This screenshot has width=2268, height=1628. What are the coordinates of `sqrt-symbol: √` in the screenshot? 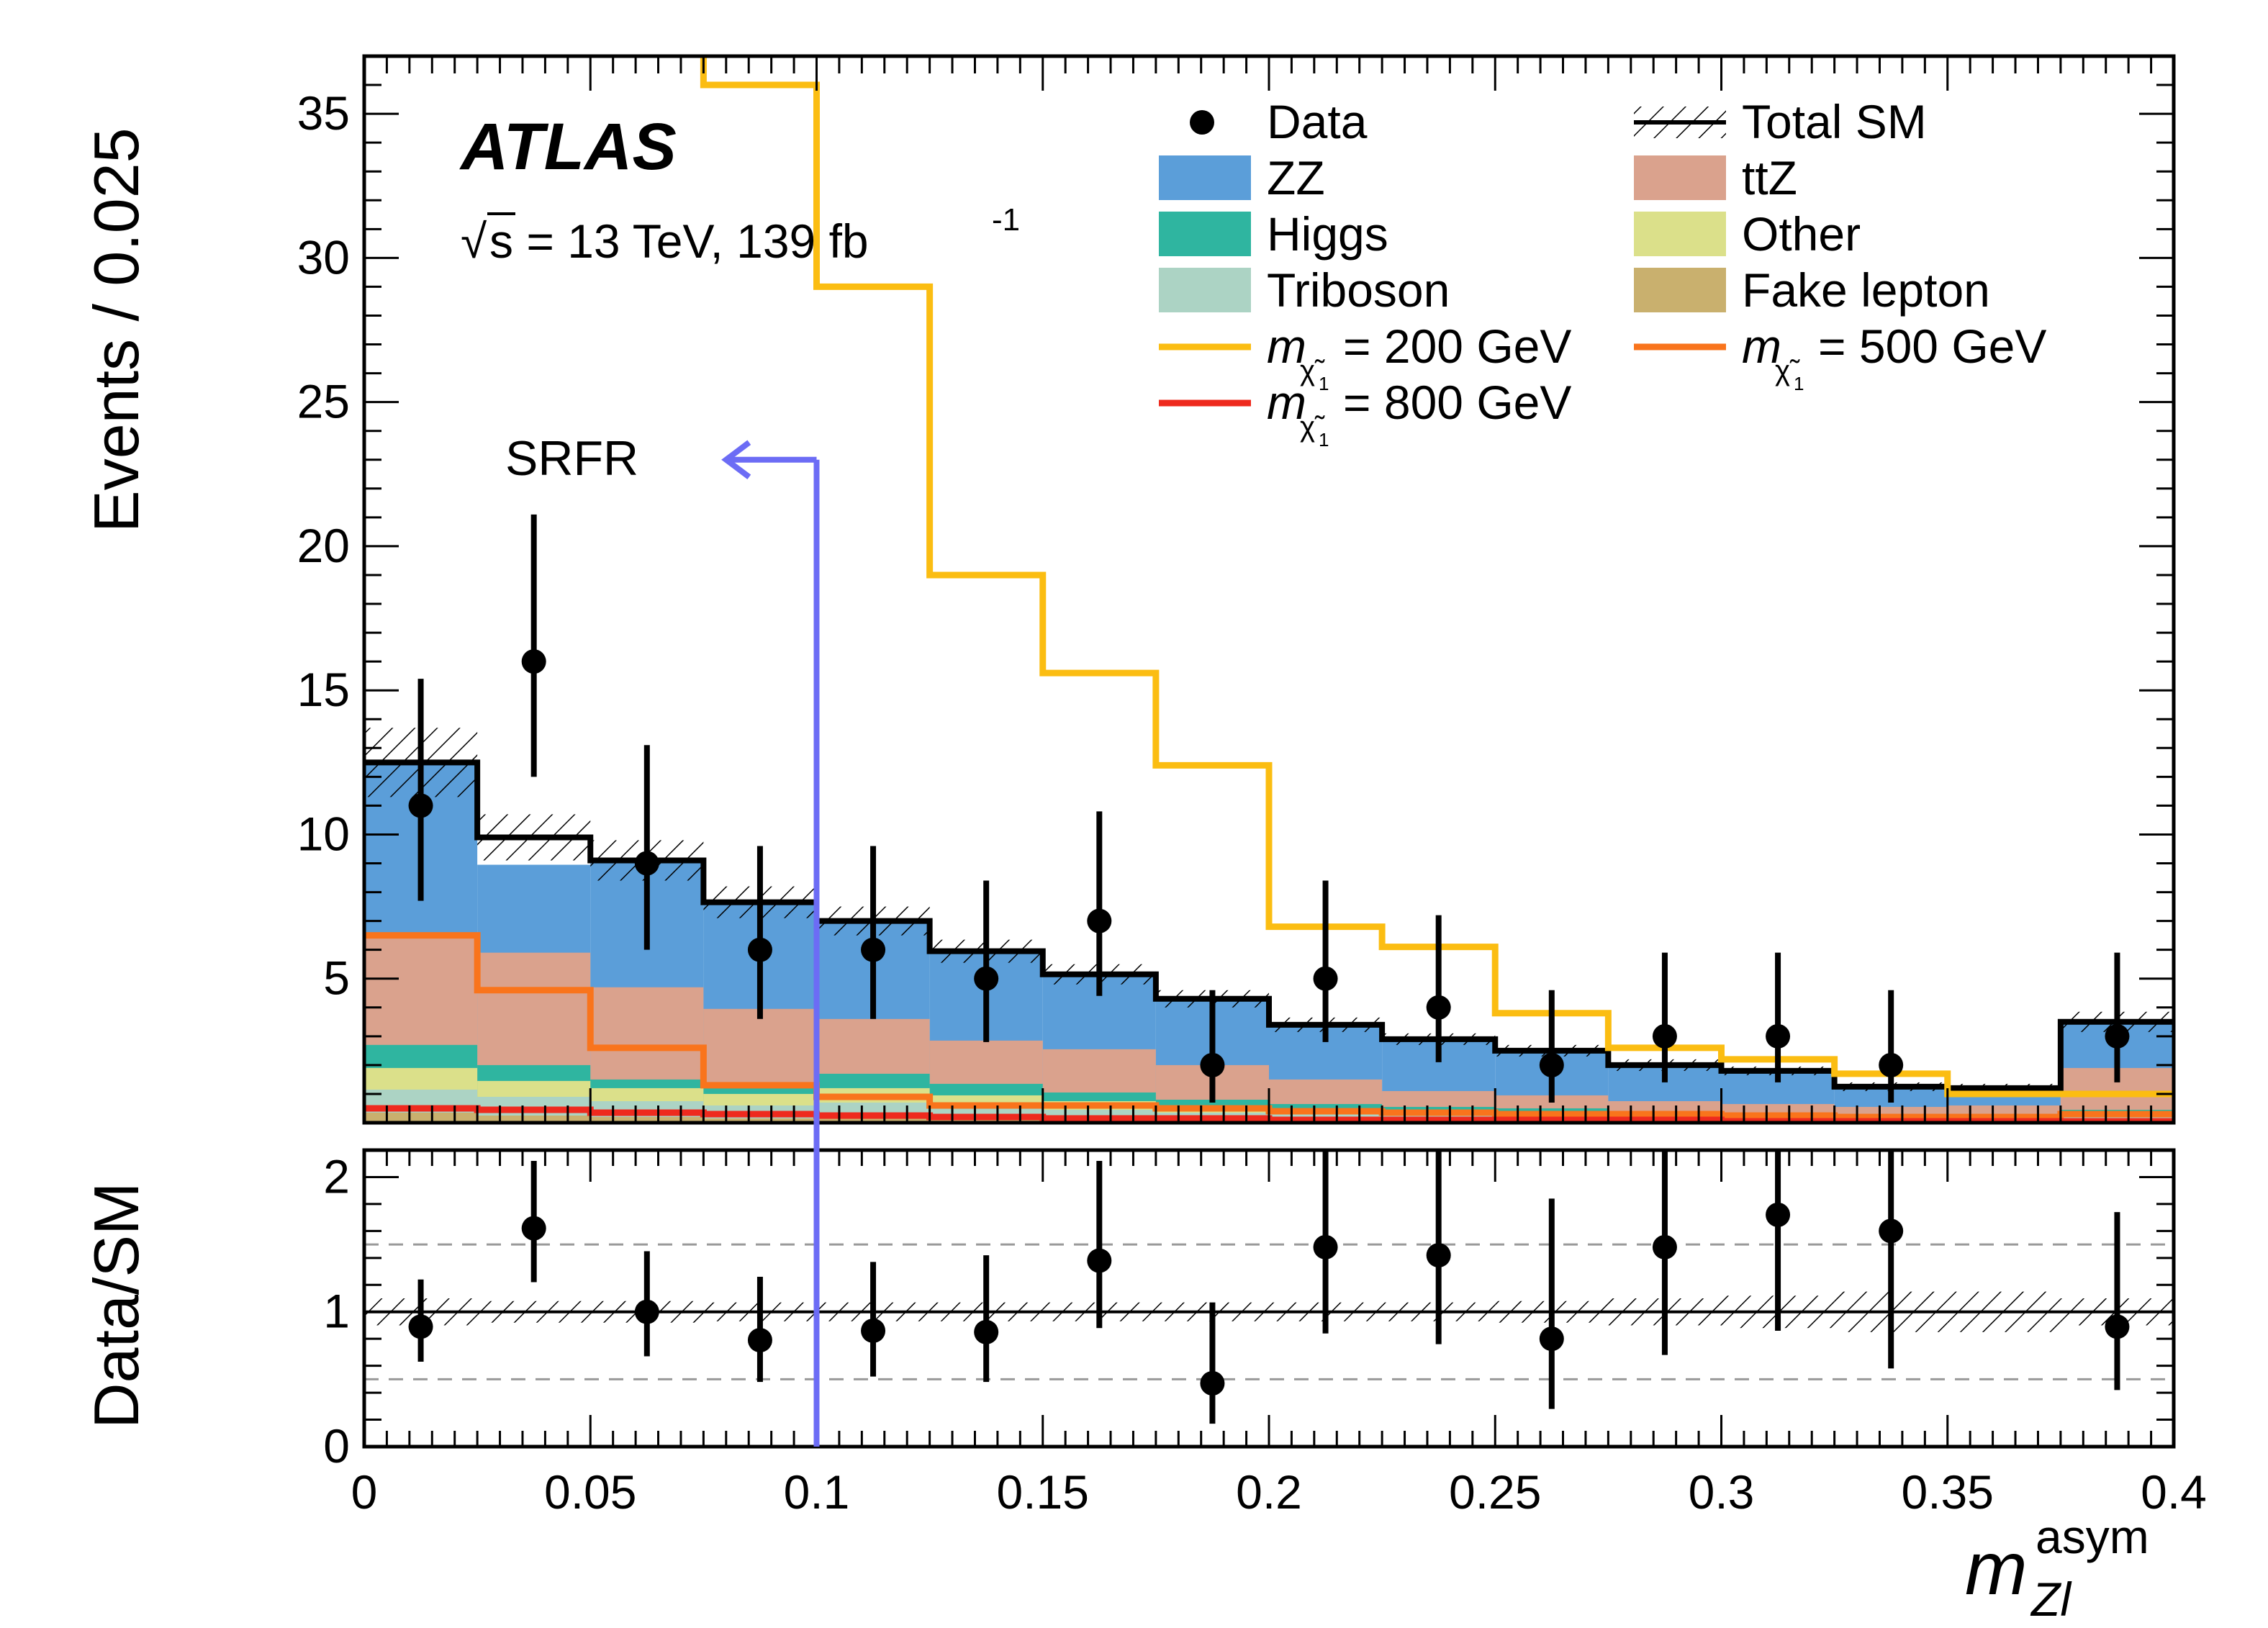 It's located at (474, 241).